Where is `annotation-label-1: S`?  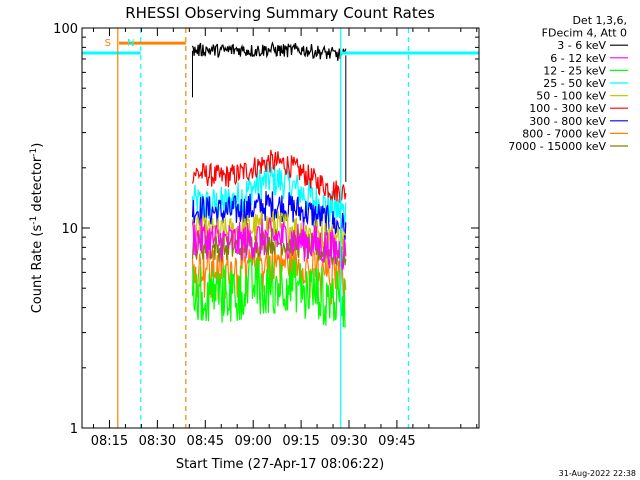 annotation-label-1: S is located at coordinates (108, 43).